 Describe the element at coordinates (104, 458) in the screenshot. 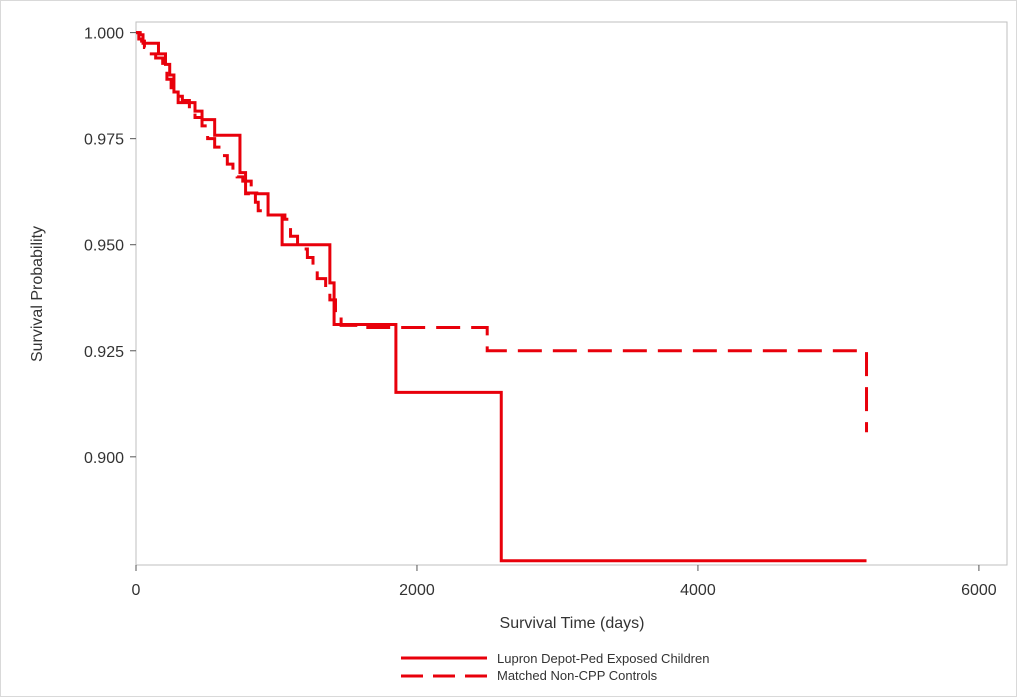

I see `y-tick-label: 0.900` at that location.